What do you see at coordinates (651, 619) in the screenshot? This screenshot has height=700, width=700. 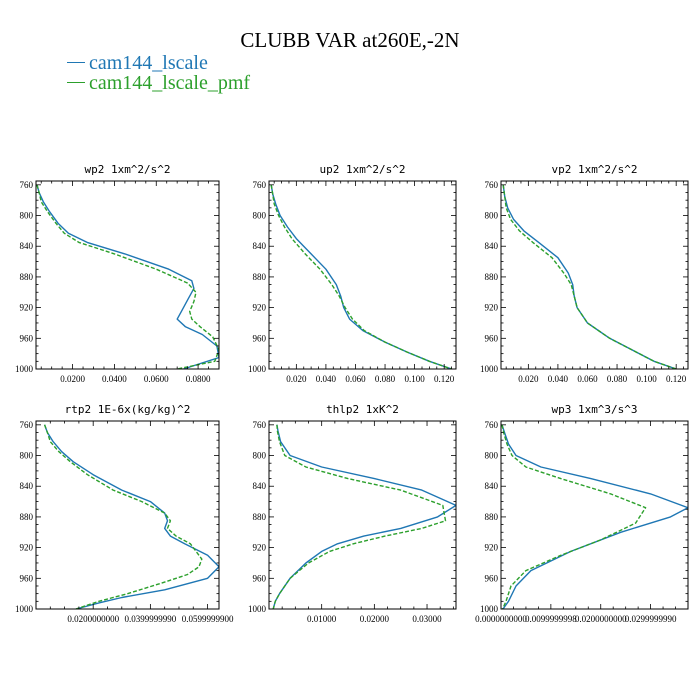 I see `x-tick-label: 0.0299999990` at bounding box center [651, 619].